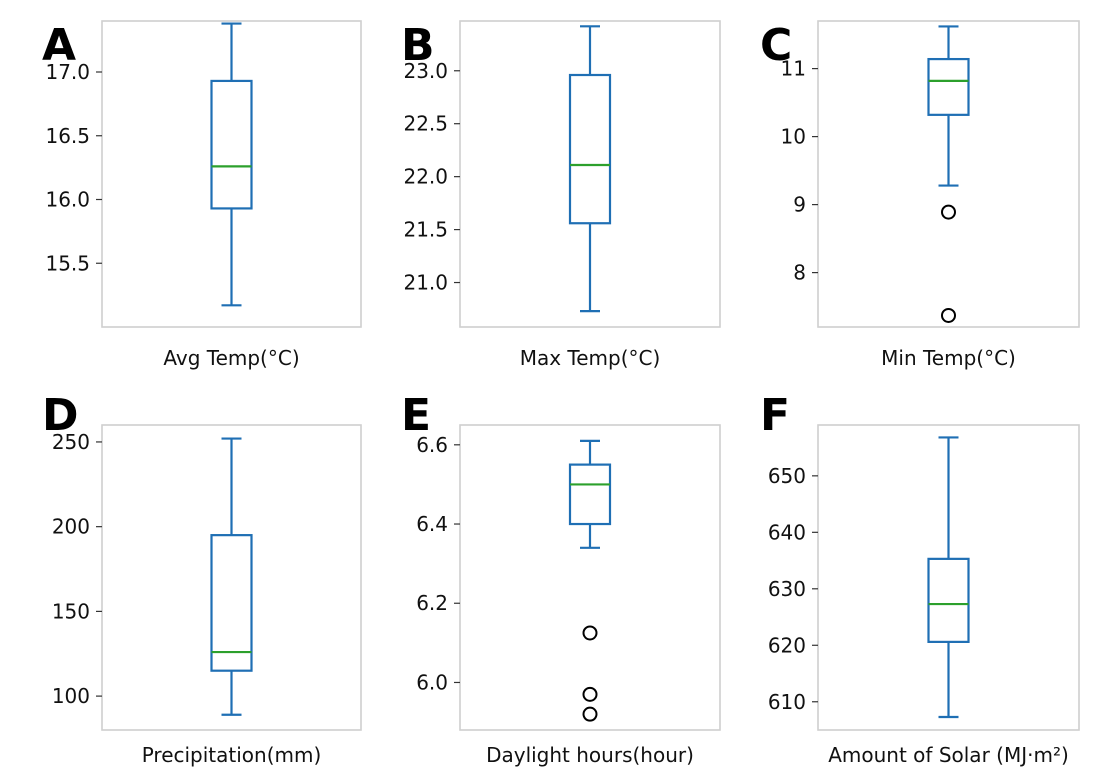 Image resolution: width=1106 pixels, height=775 pixels. What do you see at coordinates (67, 72) in the screenshot?
I see `y-tick-label: 17.0` at bounding box center [67, 72].